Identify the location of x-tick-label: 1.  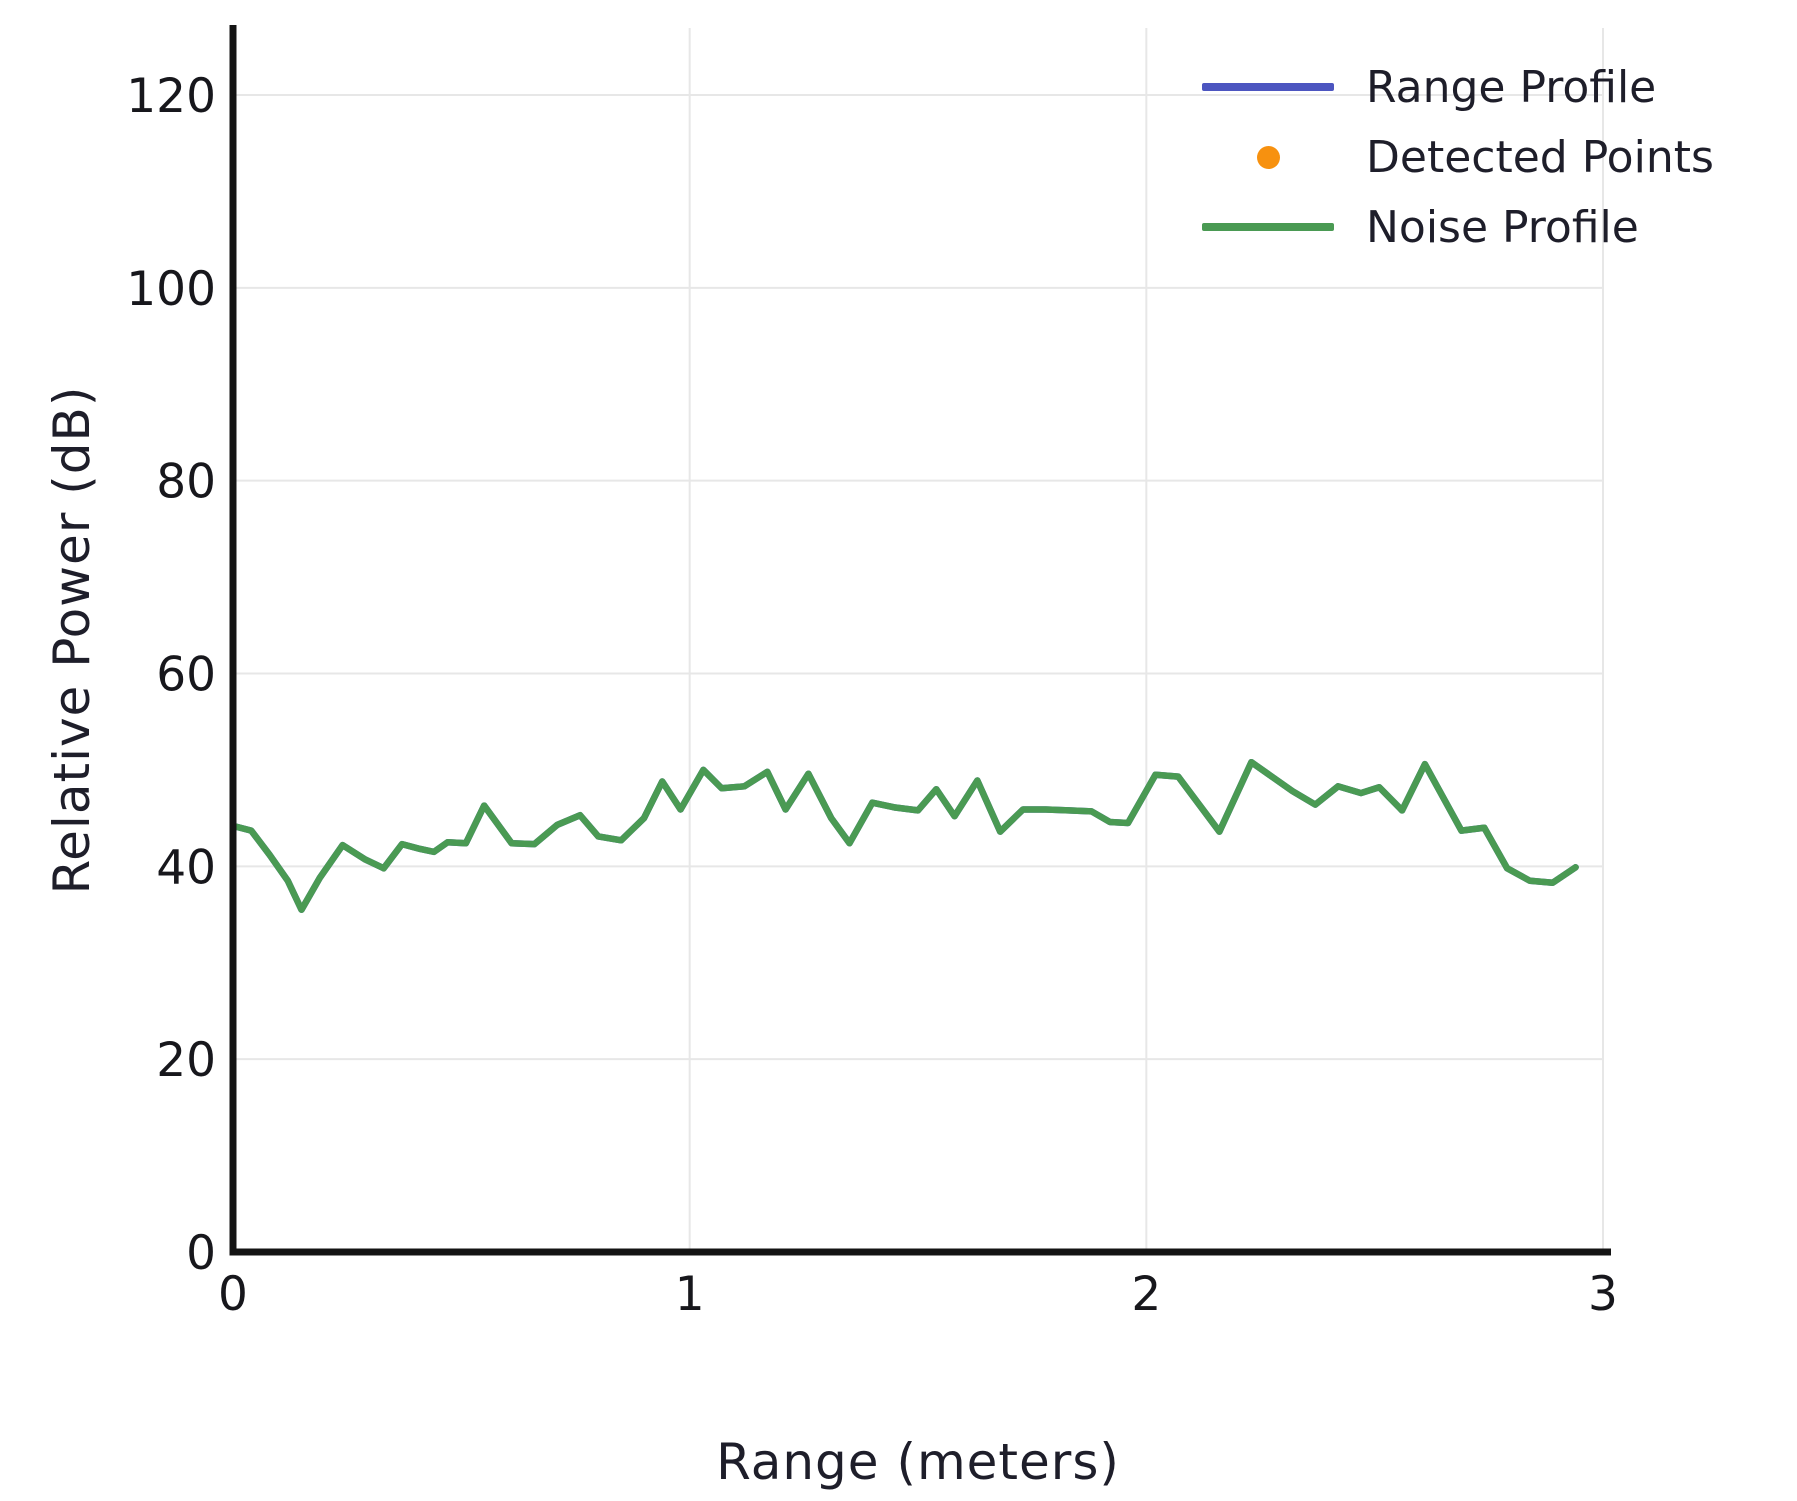
(690, 1294).